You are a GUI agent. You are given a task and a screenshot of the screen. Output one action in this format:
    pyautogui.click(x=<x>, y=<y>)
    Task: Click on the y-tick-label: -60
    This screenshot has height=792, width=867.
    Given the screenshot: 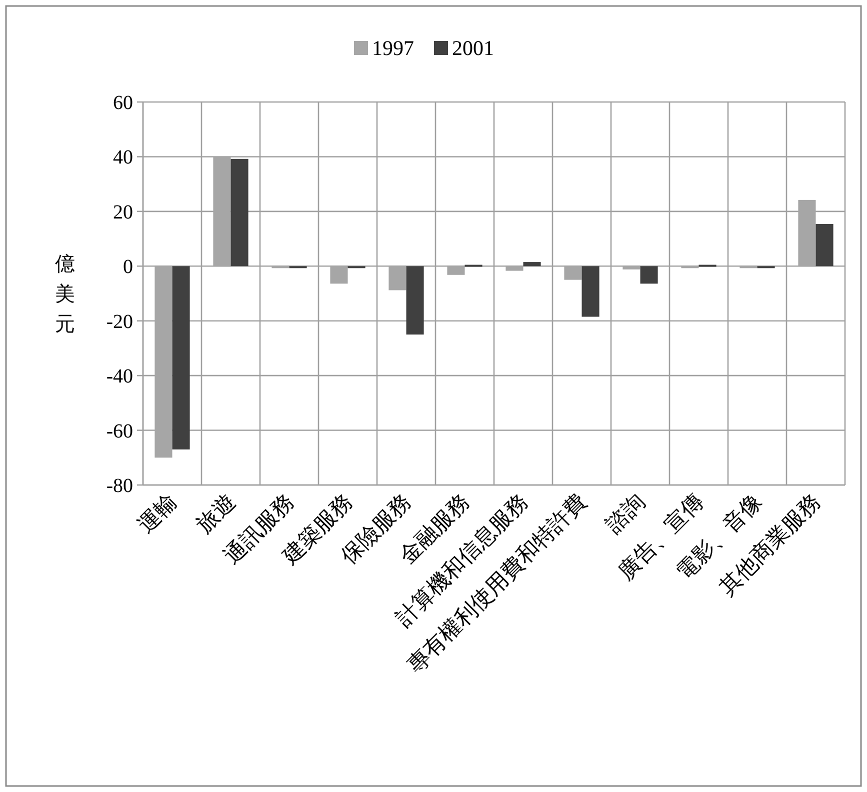 What is the action you would take?
    pyautogui.click(x=119, y=431)
    